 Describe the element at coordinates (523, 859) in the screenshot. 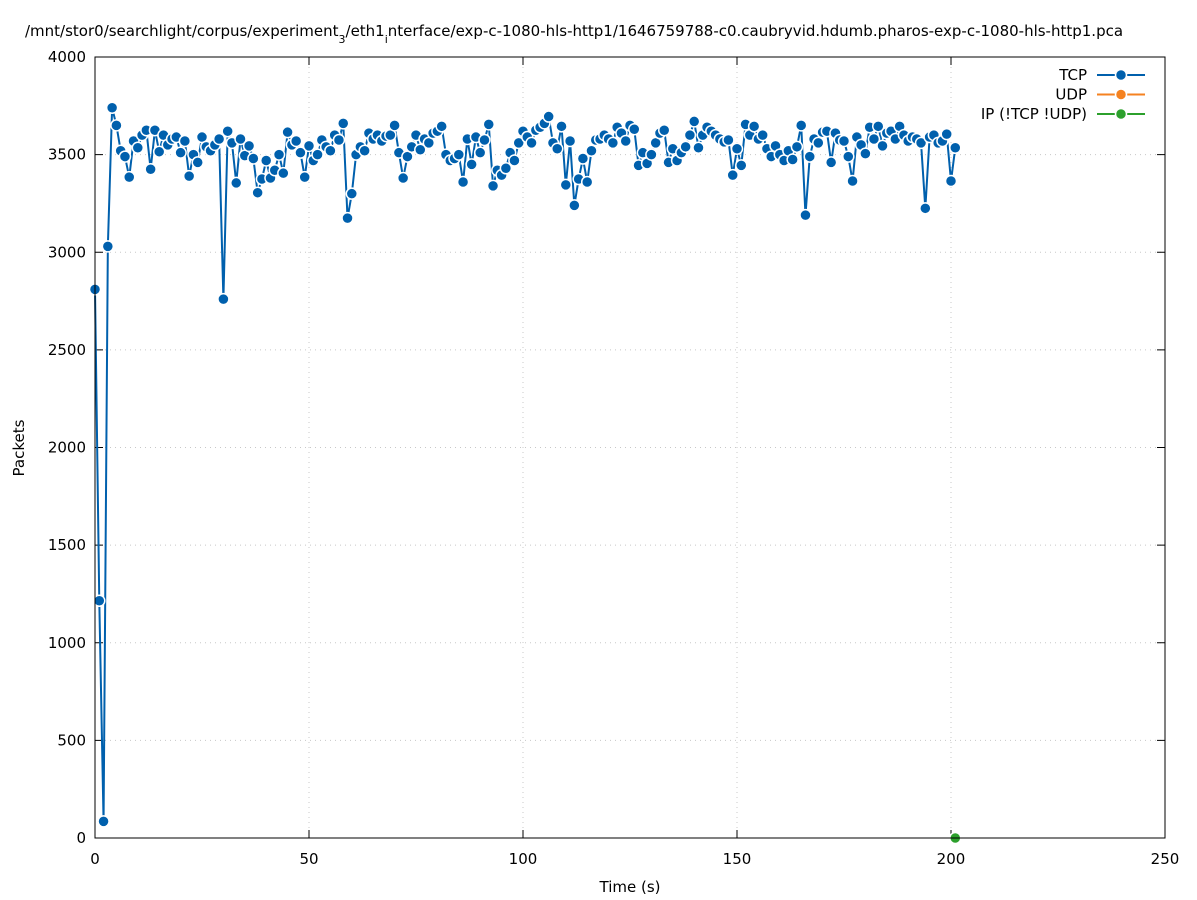

I see `x-tick-label: 100` at that location.